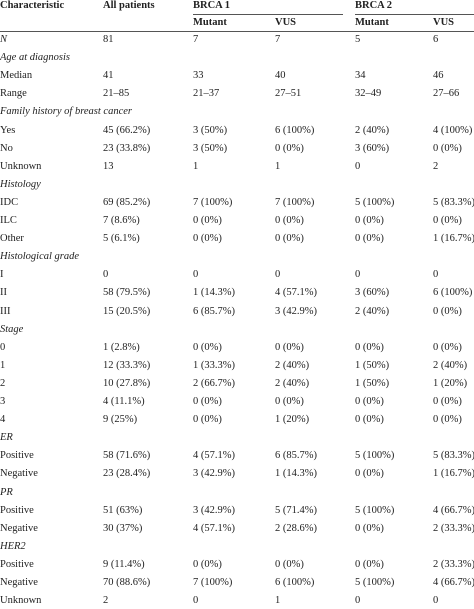 Image resolution: width=474 pixels, height=609 pixels. Describe the element at coordinates (375, 456) in the screenshot. I see `cell: 5 (100%)` at that location.